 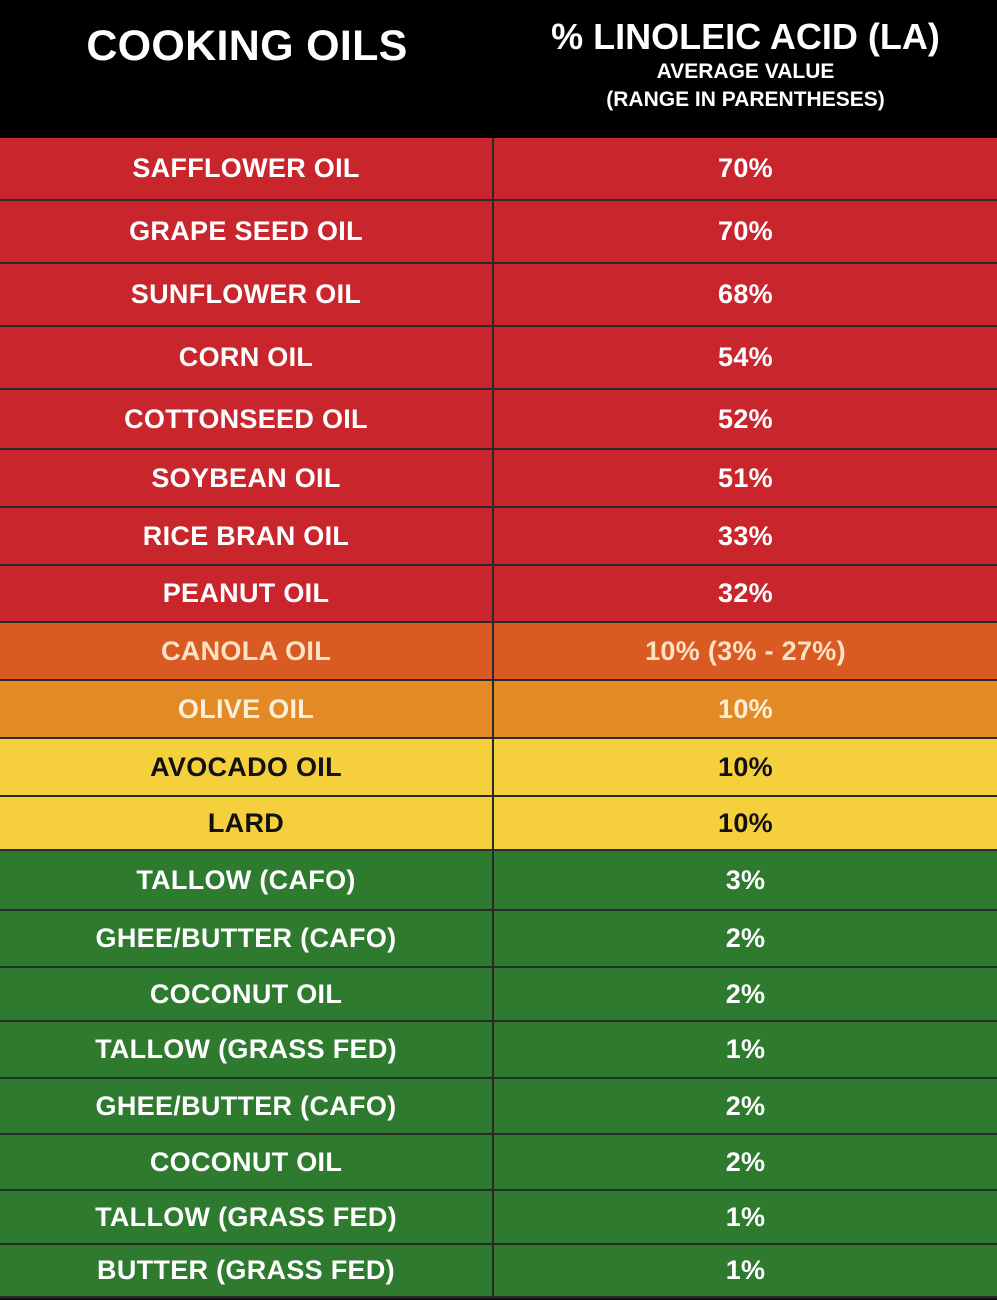 I want to click on oil-name-cell: COTTONSEED OIL, so click(x=247, y=420).